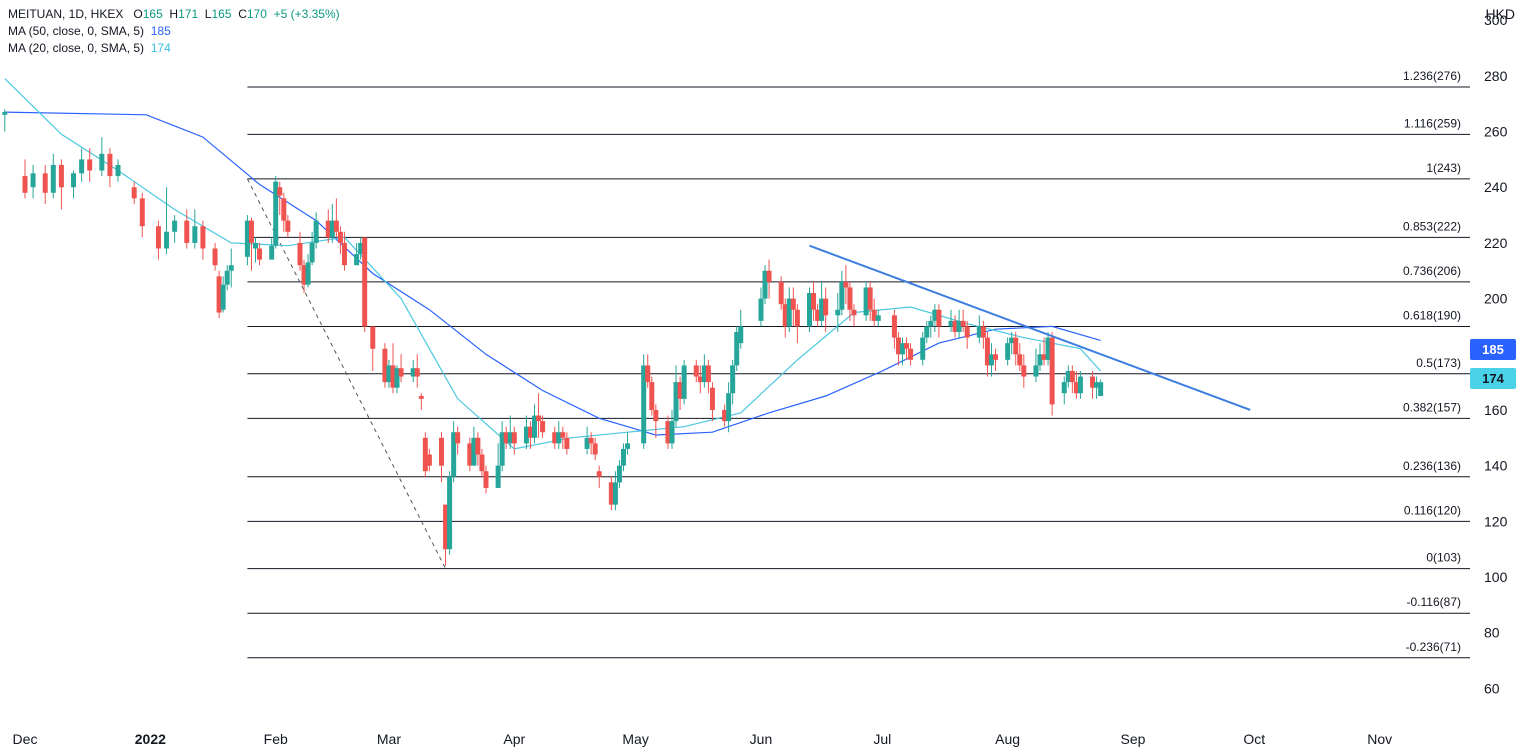 This screenshot has width=1529, height=756. I want to click on currency-label: HKD, so click(1500, 14).